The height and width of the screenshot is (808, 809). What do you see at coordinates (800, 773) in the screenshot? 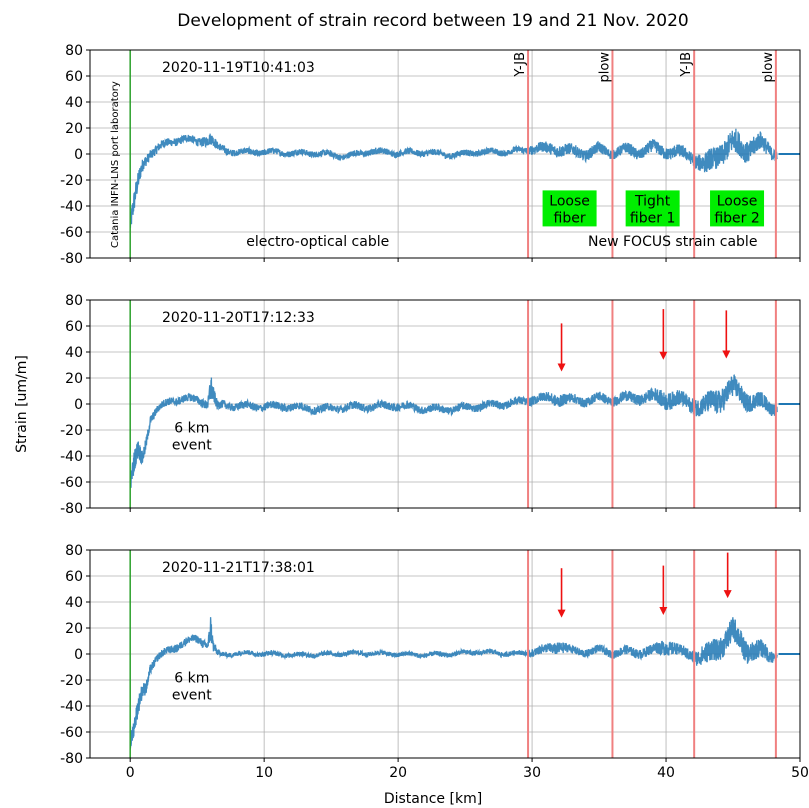
I see `x-tick-label: 50` at bounding box center [800, 773].